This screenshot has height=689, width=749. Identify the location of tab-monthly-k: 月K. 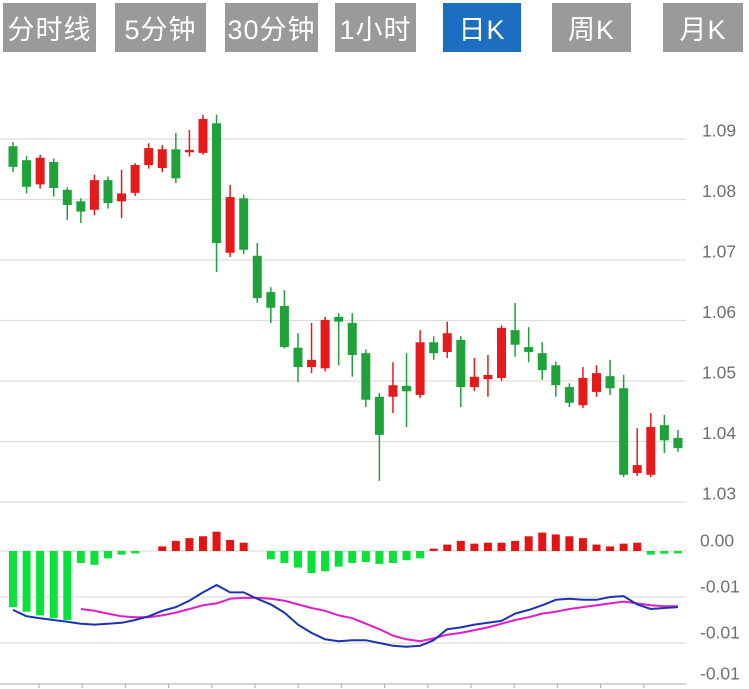
(703, 27).